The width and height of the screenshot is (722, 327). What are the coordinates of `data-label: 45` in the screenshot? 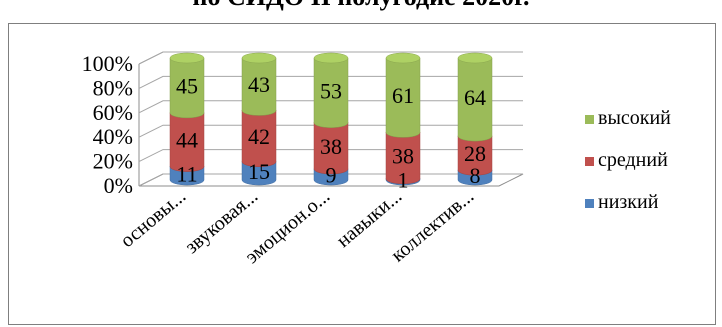 It's located at (187, 85).